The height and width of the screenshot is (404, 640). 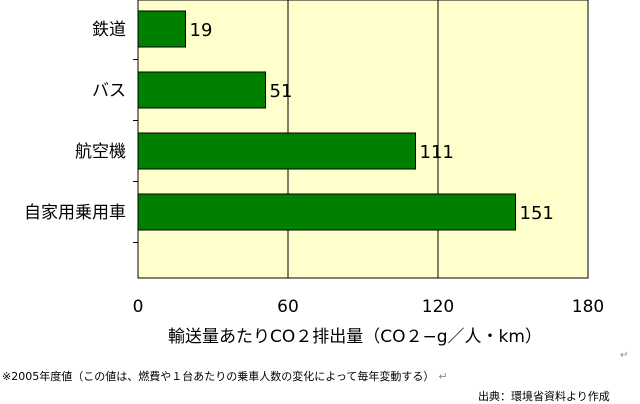 I want to click on value-label-3: 151, so click(x=537, y=213).